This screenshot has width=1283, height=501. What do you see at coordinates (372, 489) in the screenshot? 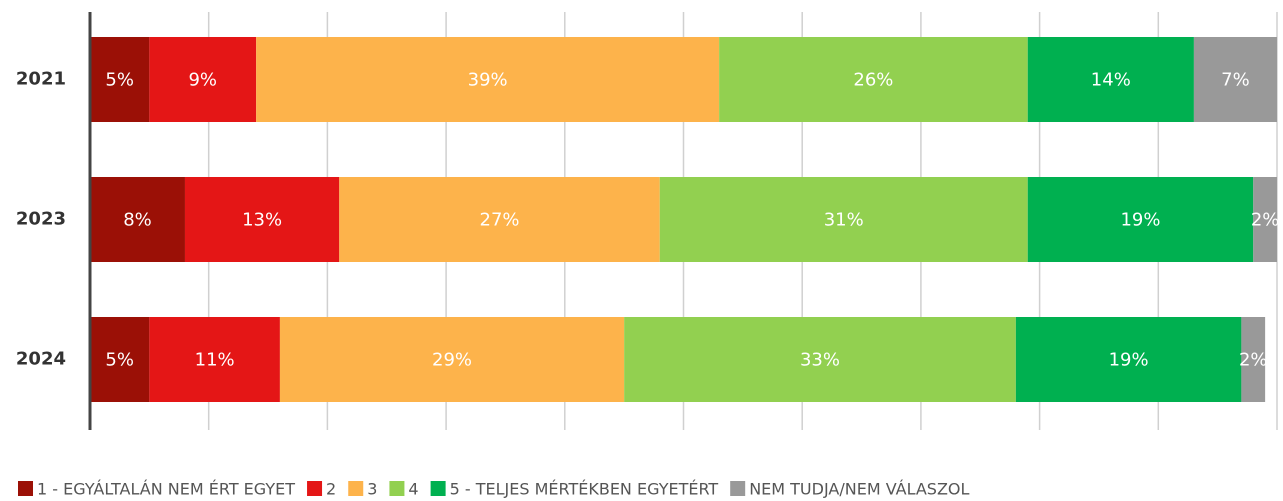
I see `legend-label: 3` at bounding box center [372, 489].